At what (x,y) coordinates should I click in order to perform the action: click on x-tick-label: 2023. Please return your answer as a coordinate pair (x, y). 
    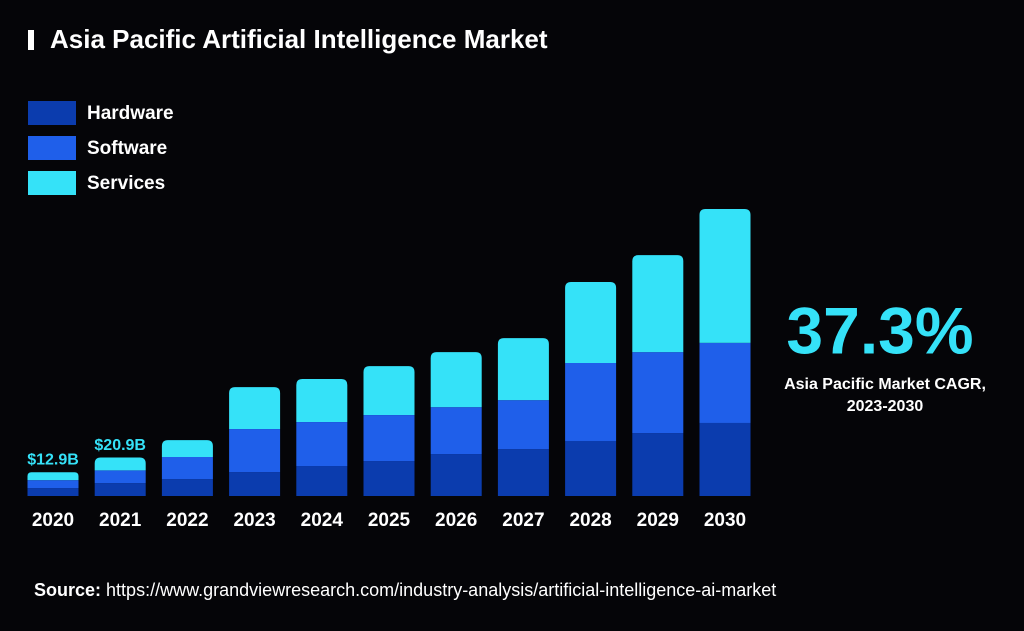
    Looking at the image, I should click on (254, 520).